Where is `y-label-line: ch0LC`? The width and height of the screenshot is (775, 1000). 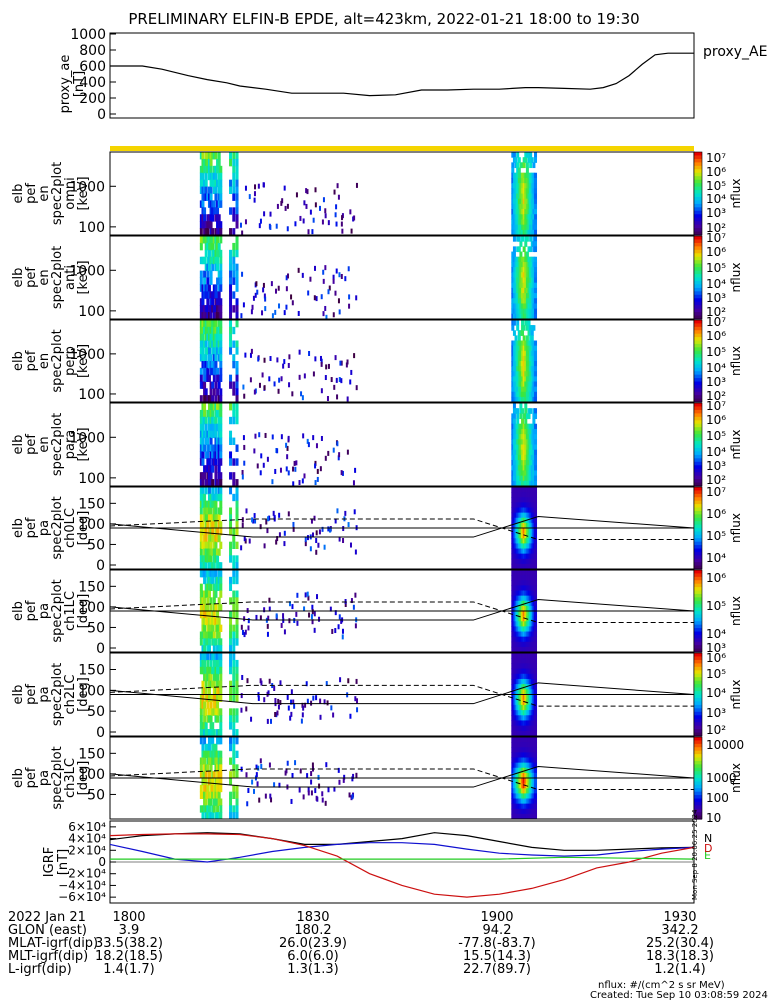 y-label-line: ch0LC is located at coordinates (70, 528).